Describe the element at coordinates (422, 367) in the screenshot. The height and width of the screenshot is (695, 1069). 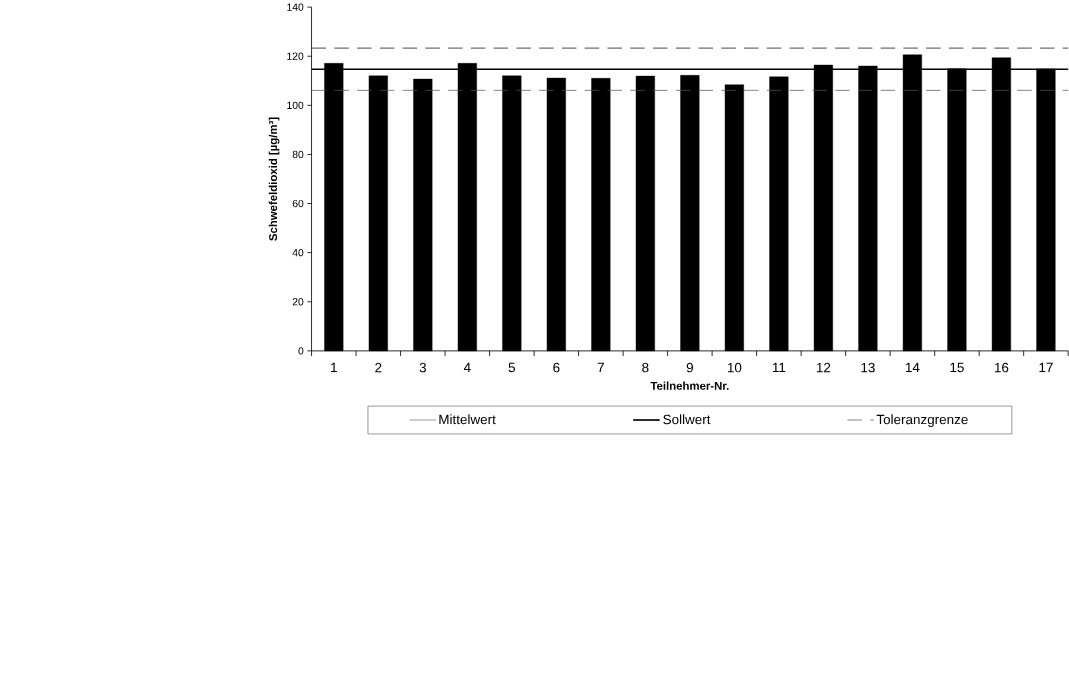
I see `x-tick-label: 3` at that location.